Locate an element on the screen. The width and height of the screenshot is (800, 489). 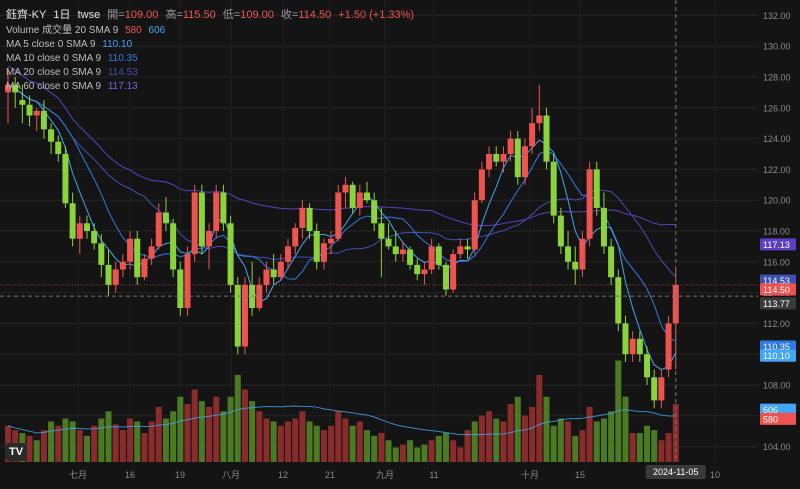
tradingview-logo: TV is located at coordinates (16, 452).